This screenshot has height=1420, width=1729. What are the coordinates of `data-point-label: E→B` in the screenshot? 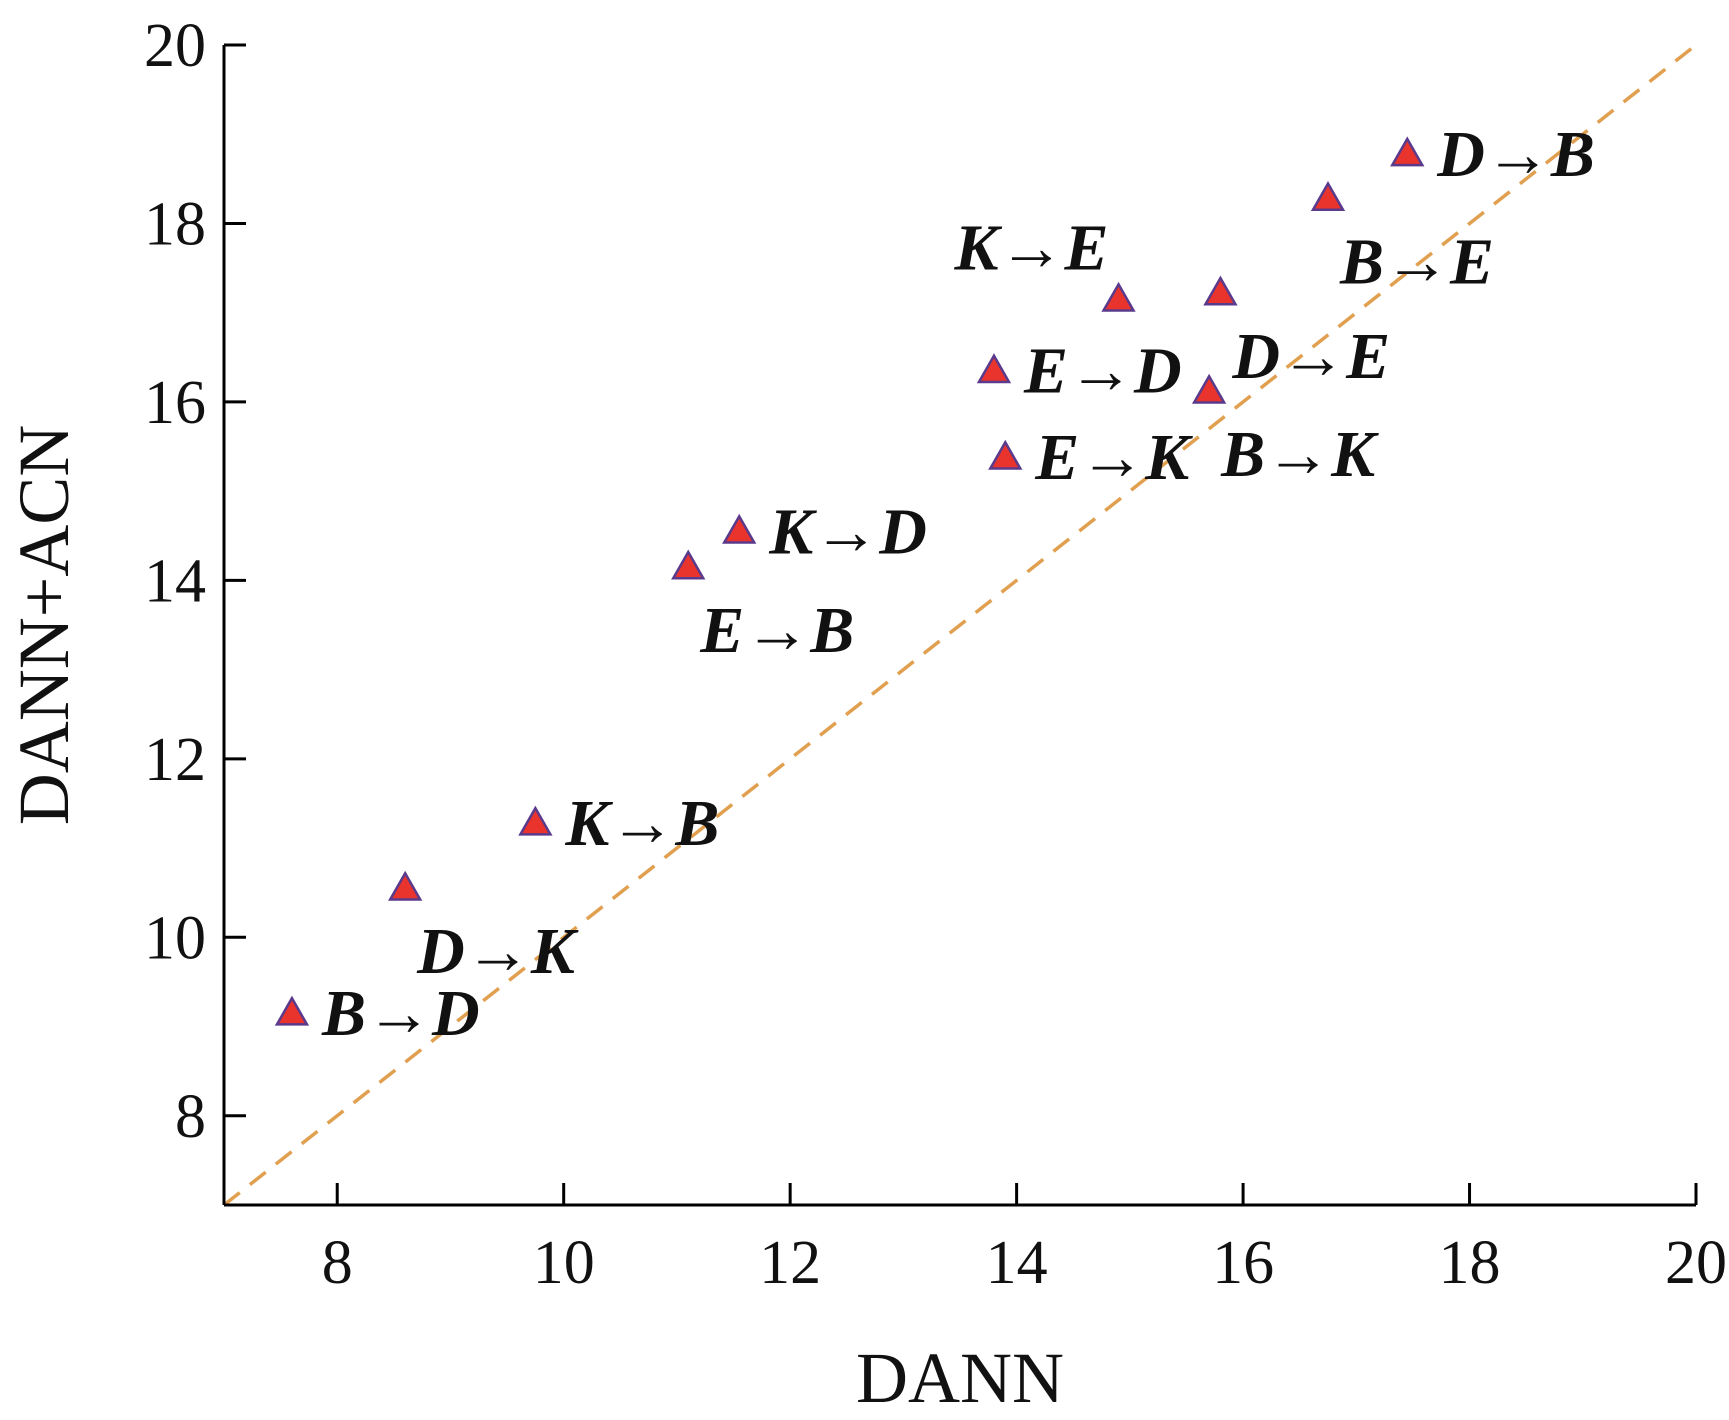 It's located at (776, 630).